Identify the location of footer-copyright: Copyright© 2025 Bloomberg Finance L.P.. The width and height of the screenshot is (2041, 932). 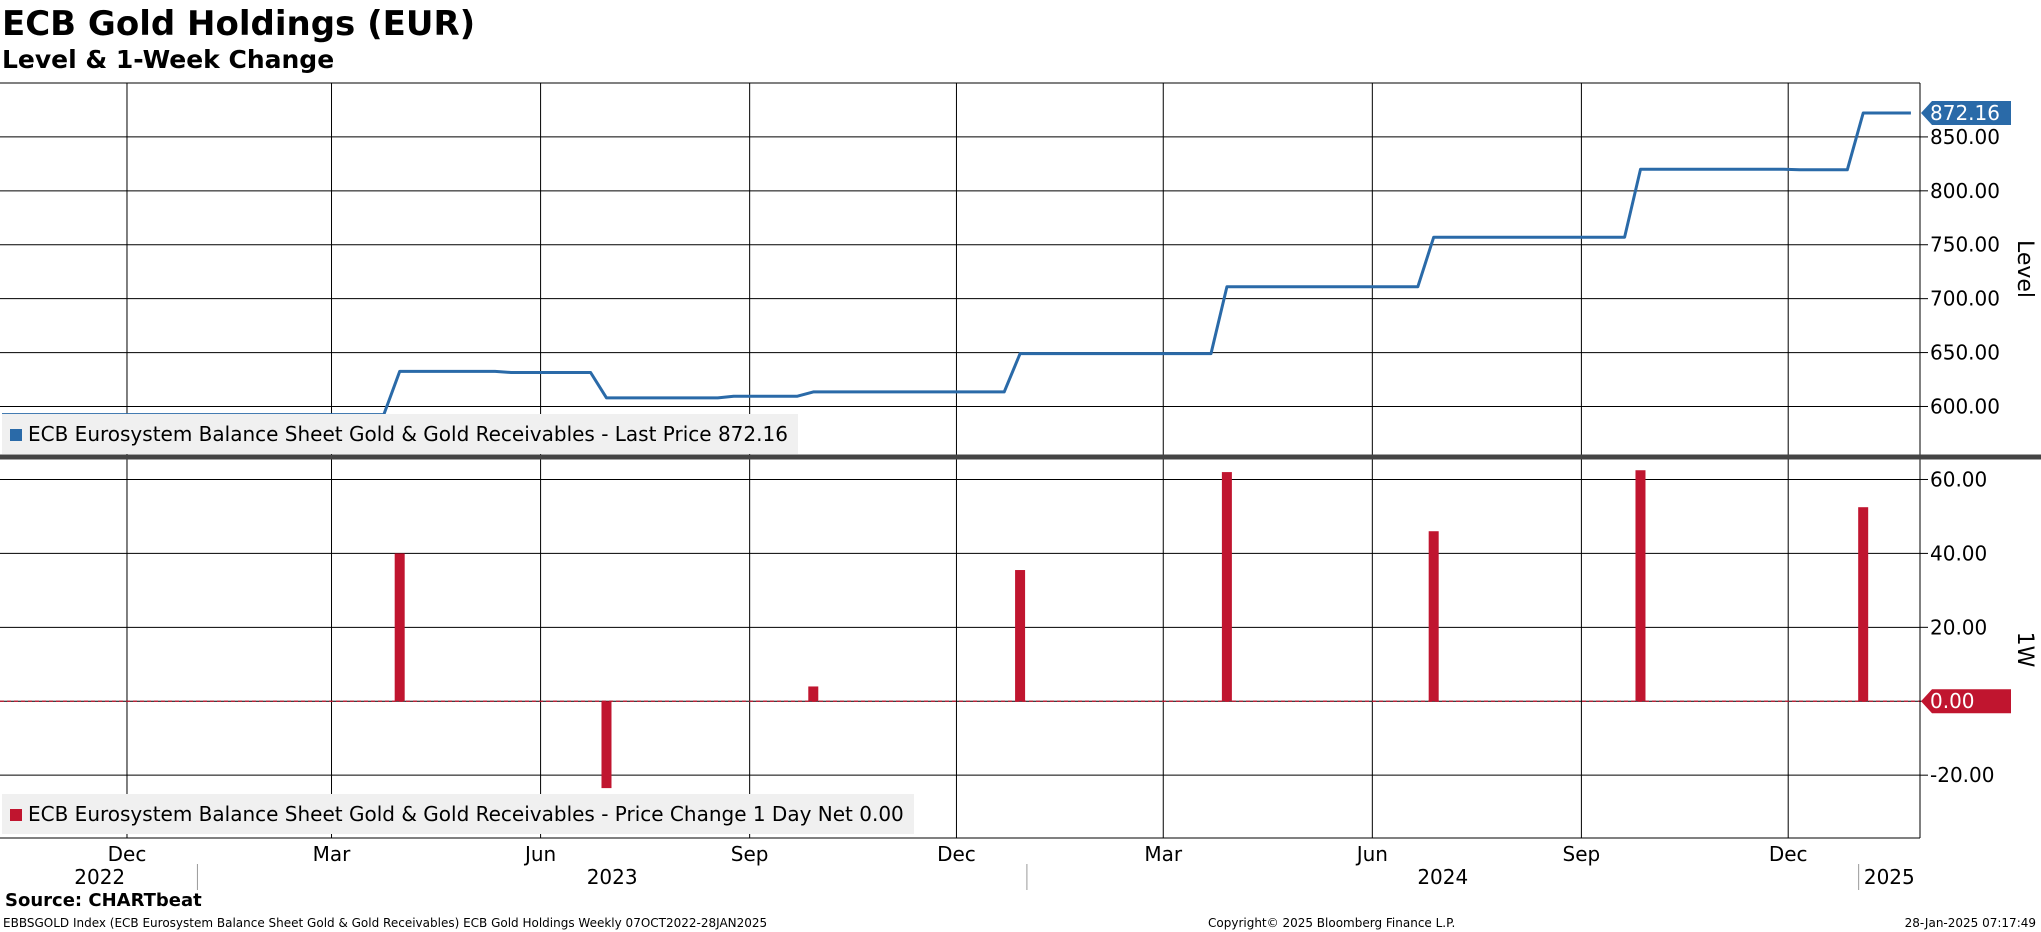
(1332, 923).